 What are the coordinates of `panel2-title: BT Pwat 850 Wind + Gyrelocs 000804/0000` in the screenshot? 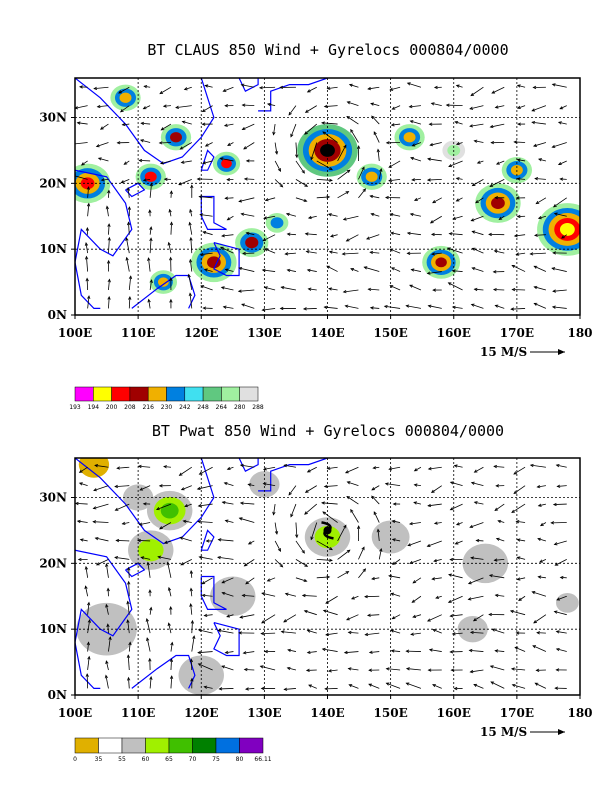 It's located at (328, 431).